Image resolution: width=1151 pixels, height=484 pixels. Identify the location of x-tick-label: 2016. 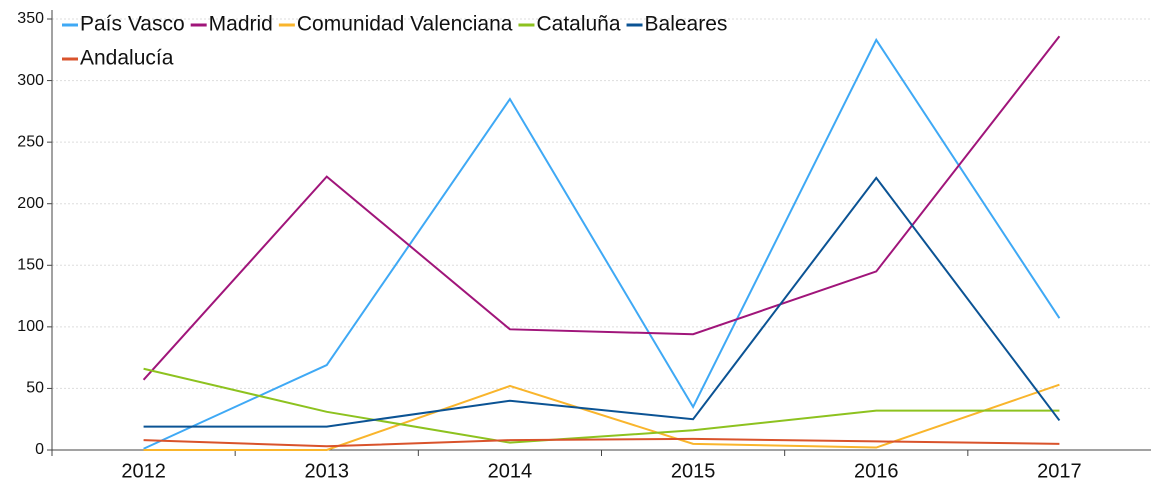
(876, 471).